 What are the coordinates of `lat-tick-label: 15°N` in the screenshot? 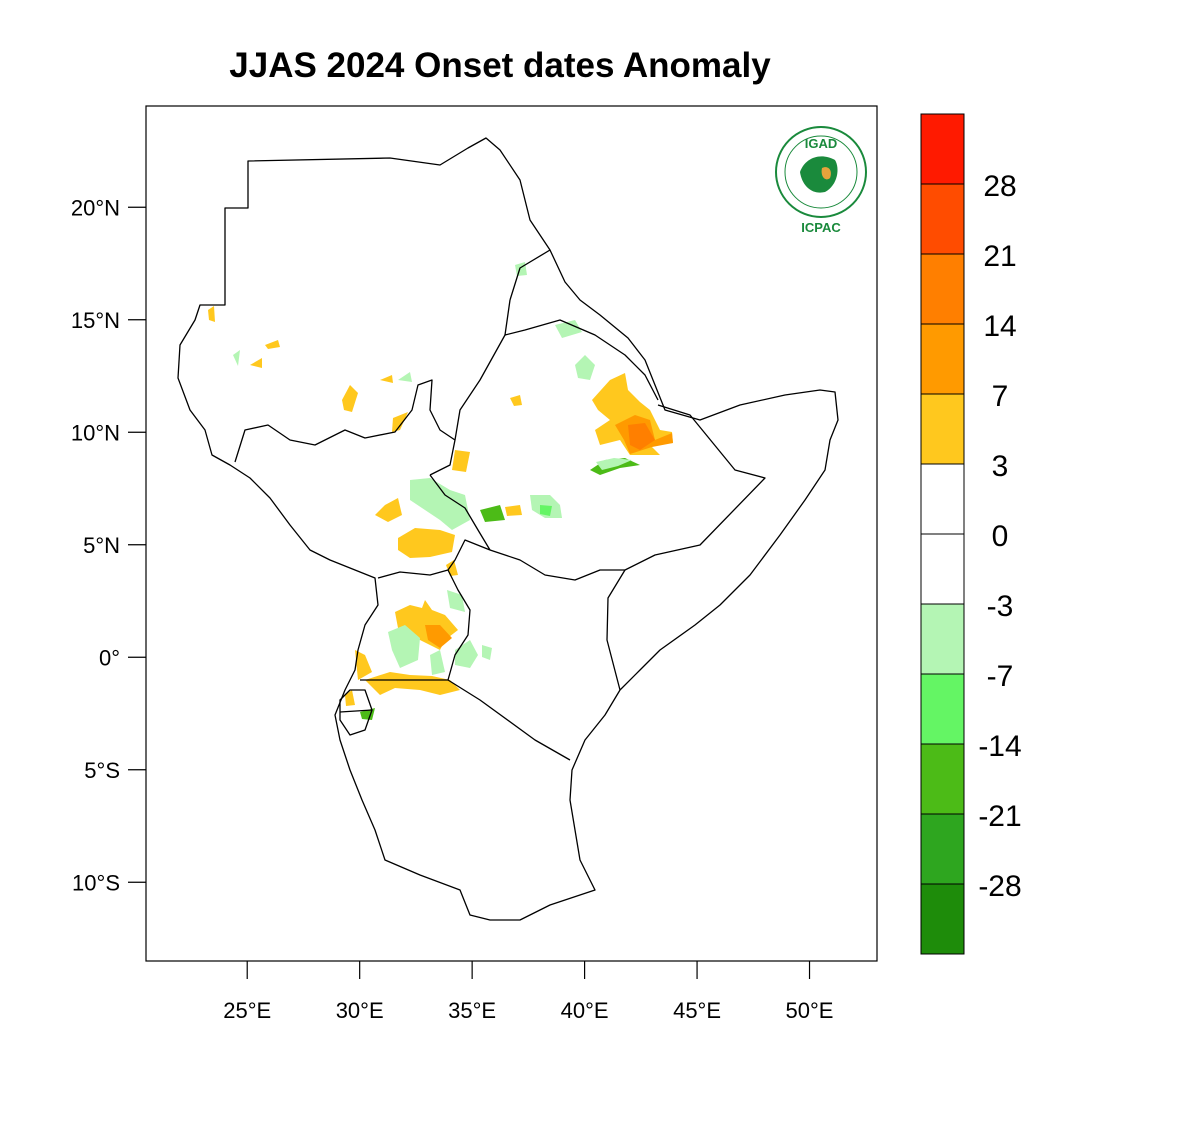 It's located at (95, 320).